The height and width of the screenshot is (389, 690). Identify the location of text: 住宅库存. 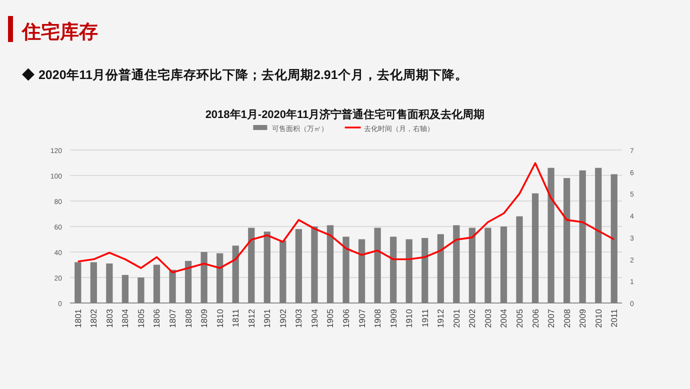
(59, 32).